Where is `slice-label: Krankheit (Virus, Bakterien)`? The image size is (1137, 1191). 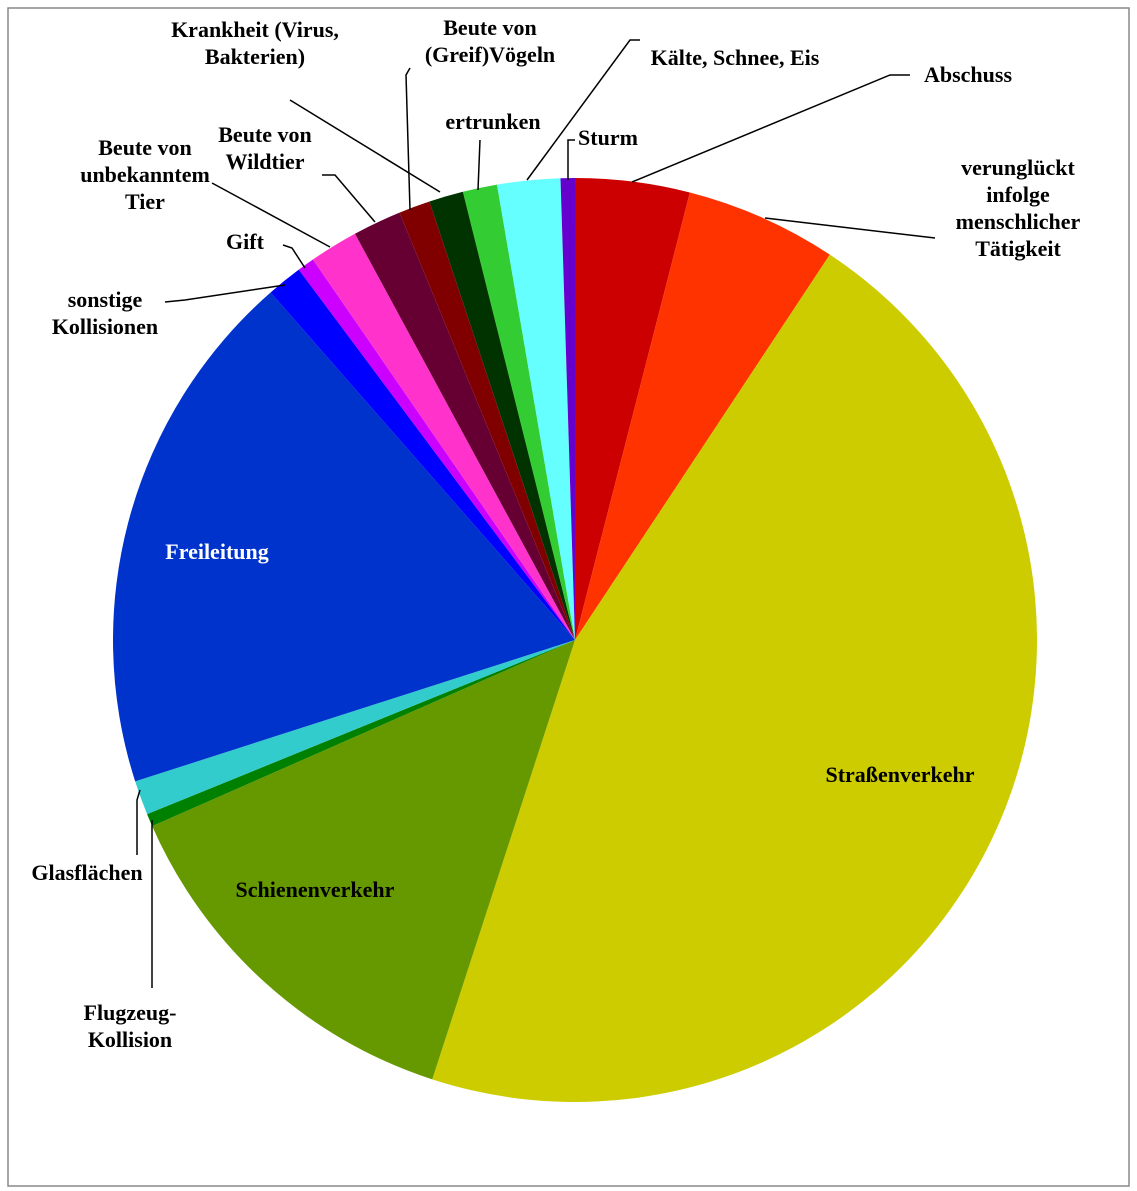
slice-label: Krankheit (Virus, Bakterien) is located at coordinates (255, 43).